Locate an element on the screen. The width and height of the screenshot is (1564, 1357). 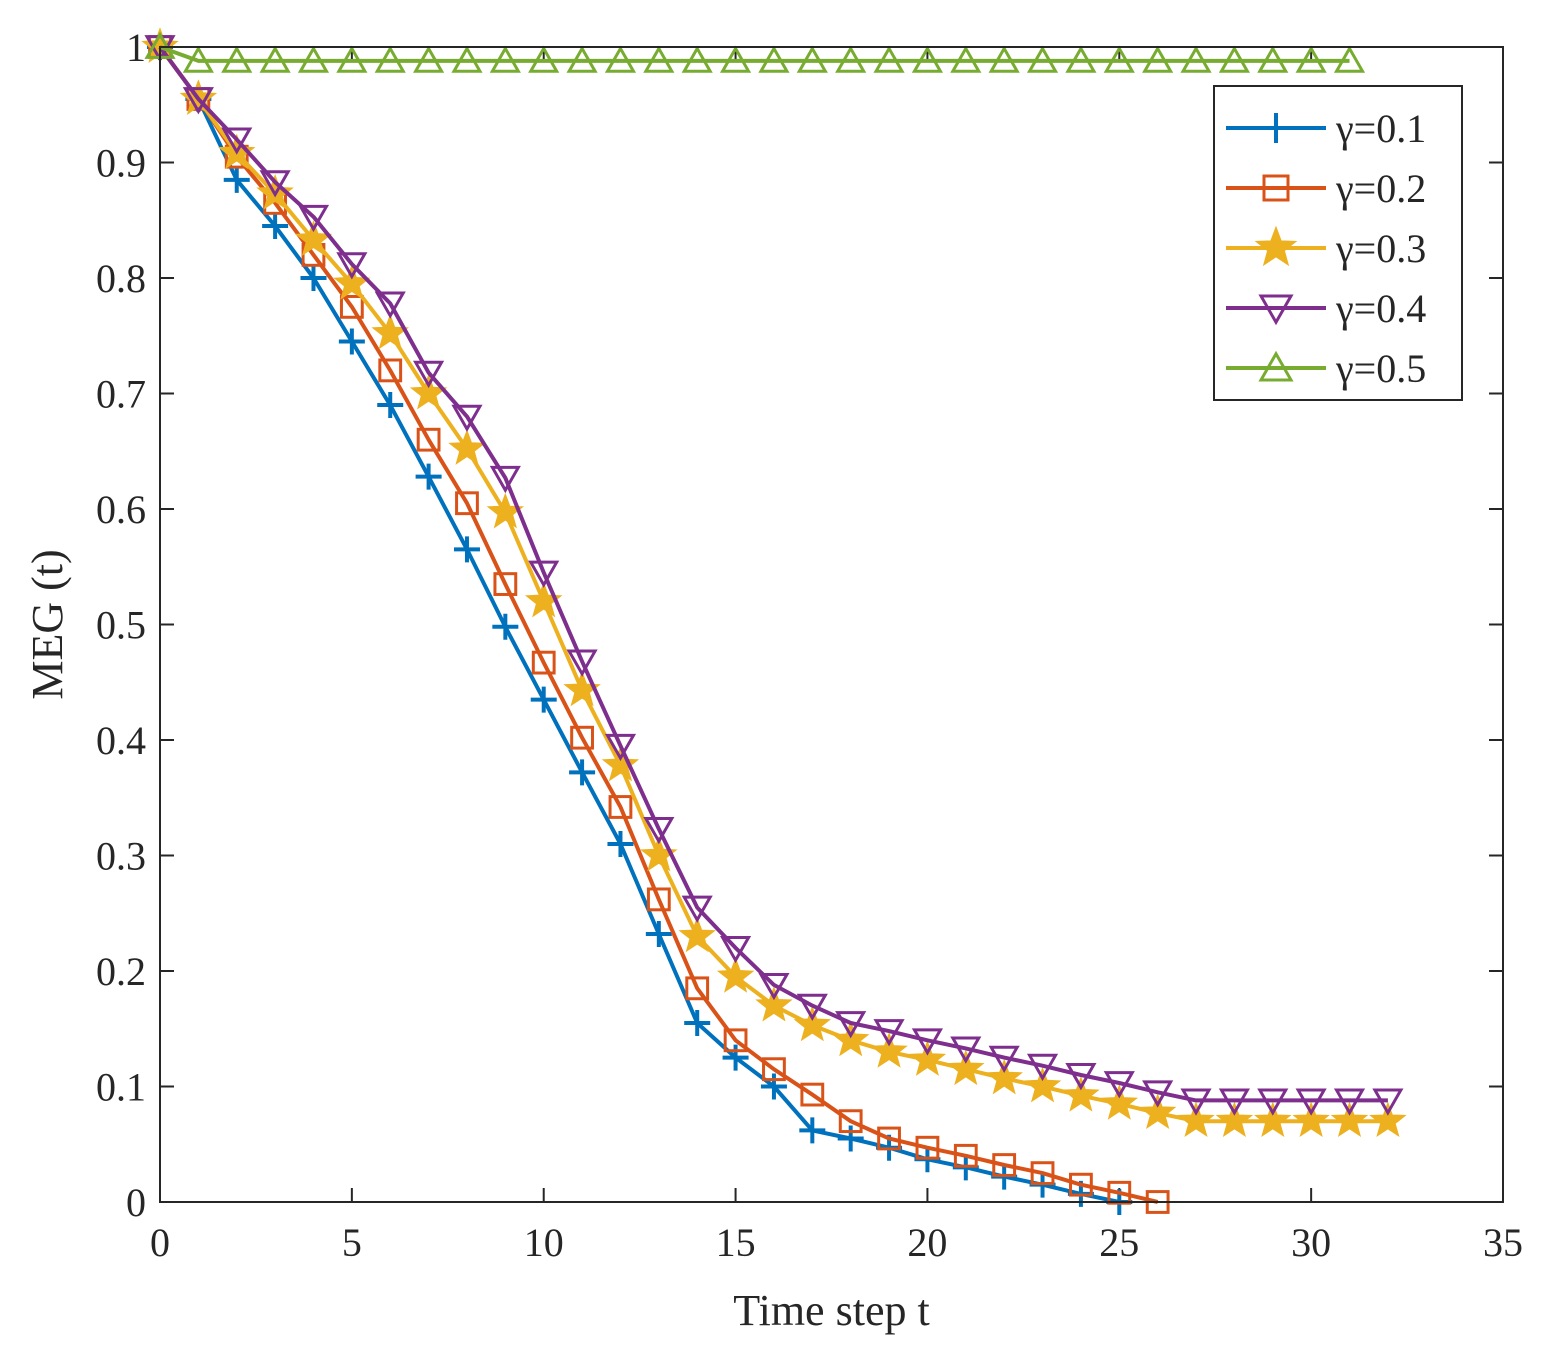
y-tick-label: 0.2 is located at coordinates (121, 971).